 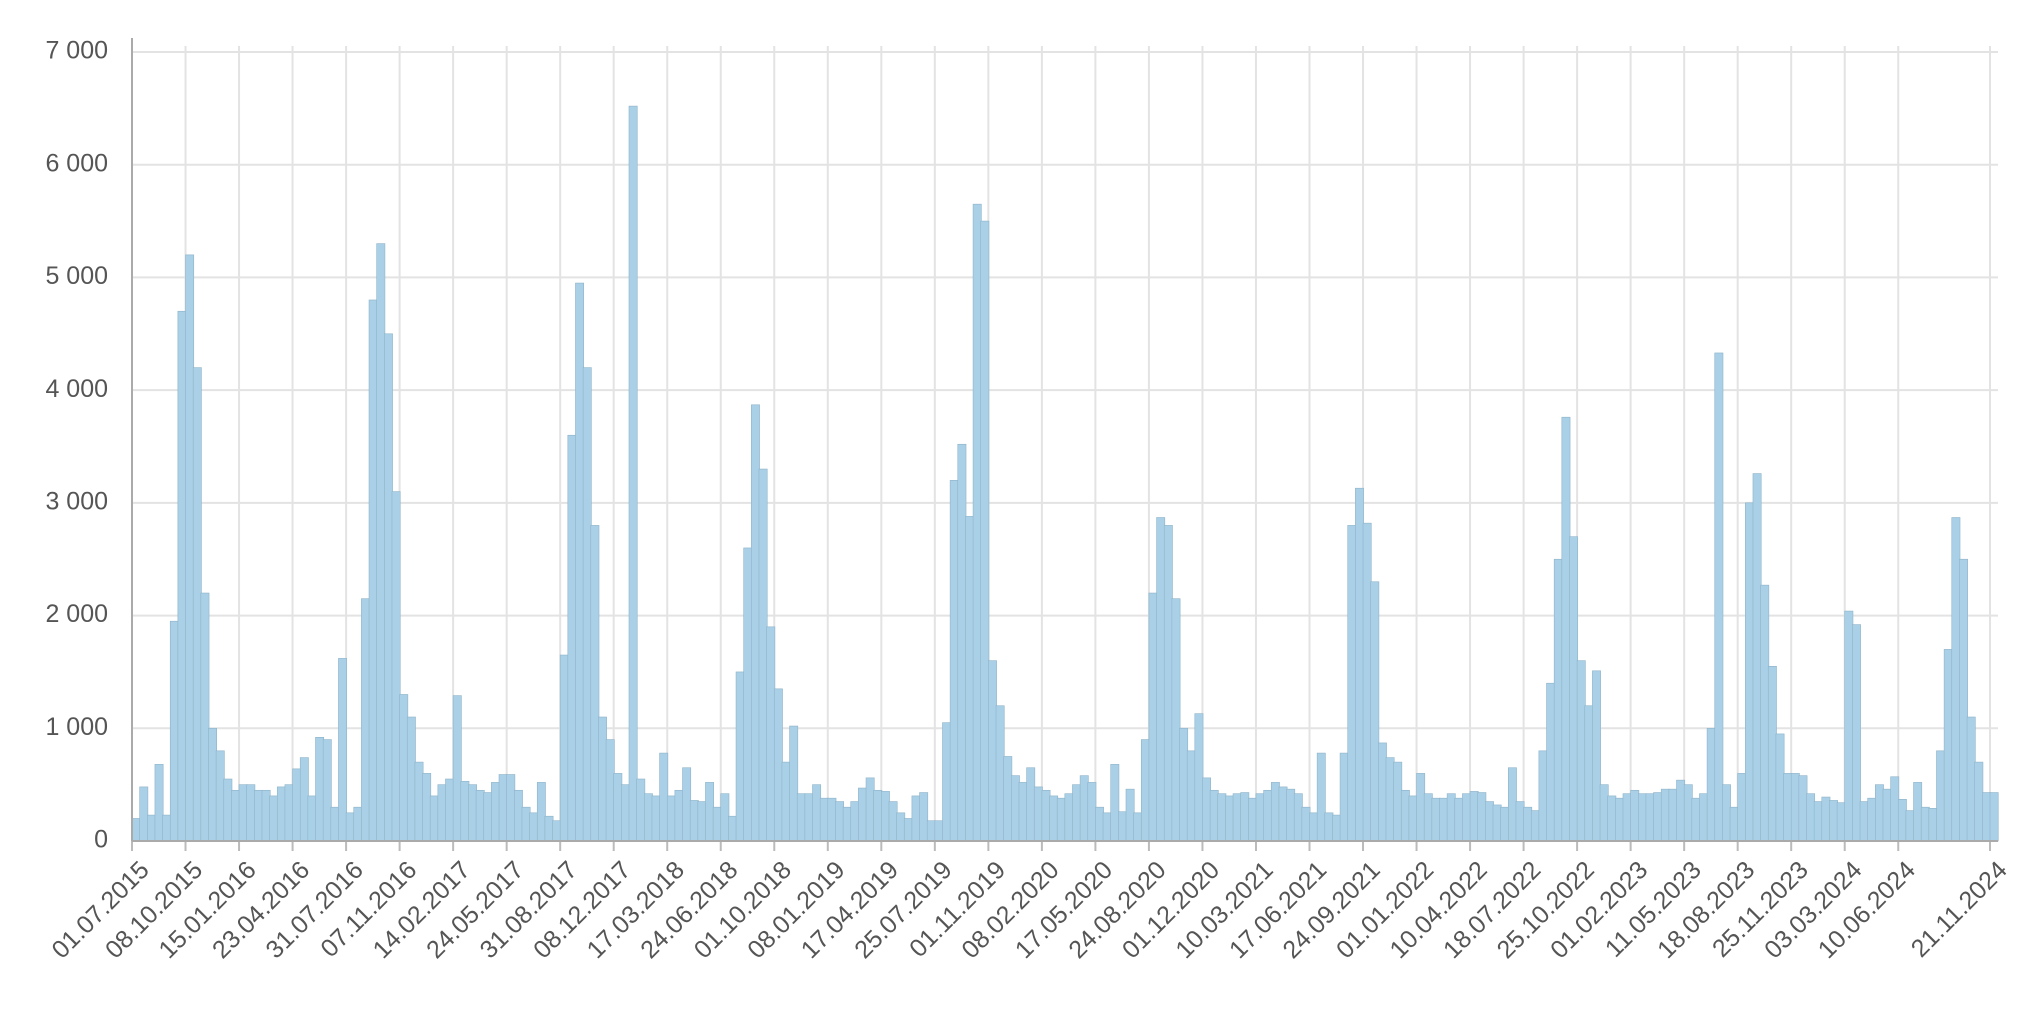 What do you see at coordinates (76, 727) in the screenshot?
I see `y-tick-label: 1 000` at bounding box center [76, 727].